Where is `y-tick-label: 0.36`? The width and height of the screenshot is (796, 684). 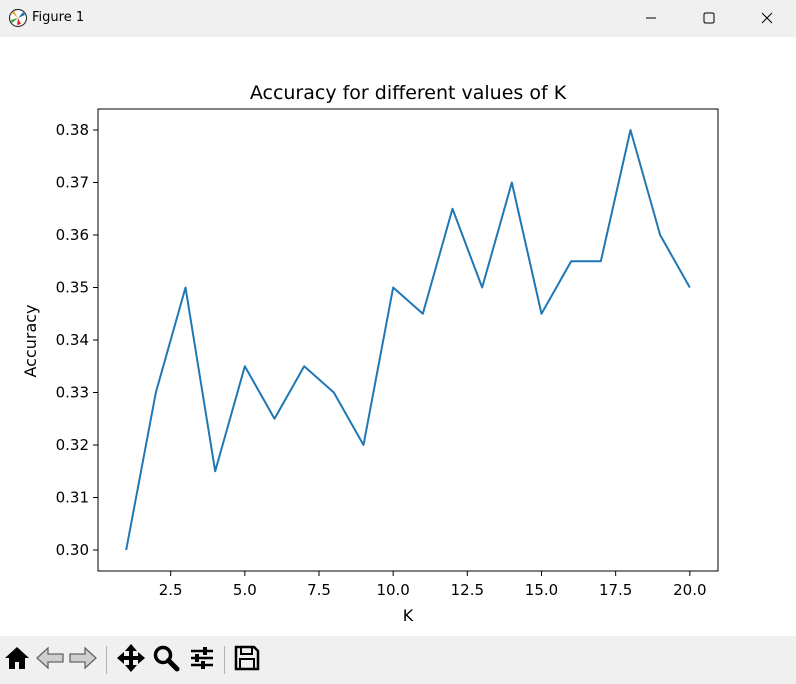
y-tick-label: 0.36 is located at coordinates (72, 235).